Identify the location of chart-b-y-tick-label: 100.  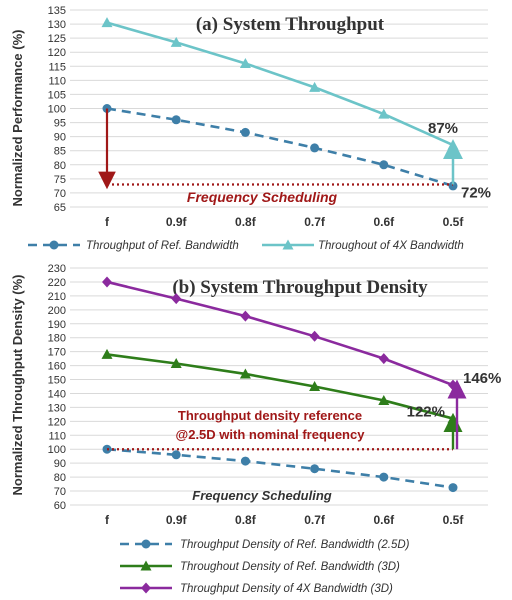
(57, 450).